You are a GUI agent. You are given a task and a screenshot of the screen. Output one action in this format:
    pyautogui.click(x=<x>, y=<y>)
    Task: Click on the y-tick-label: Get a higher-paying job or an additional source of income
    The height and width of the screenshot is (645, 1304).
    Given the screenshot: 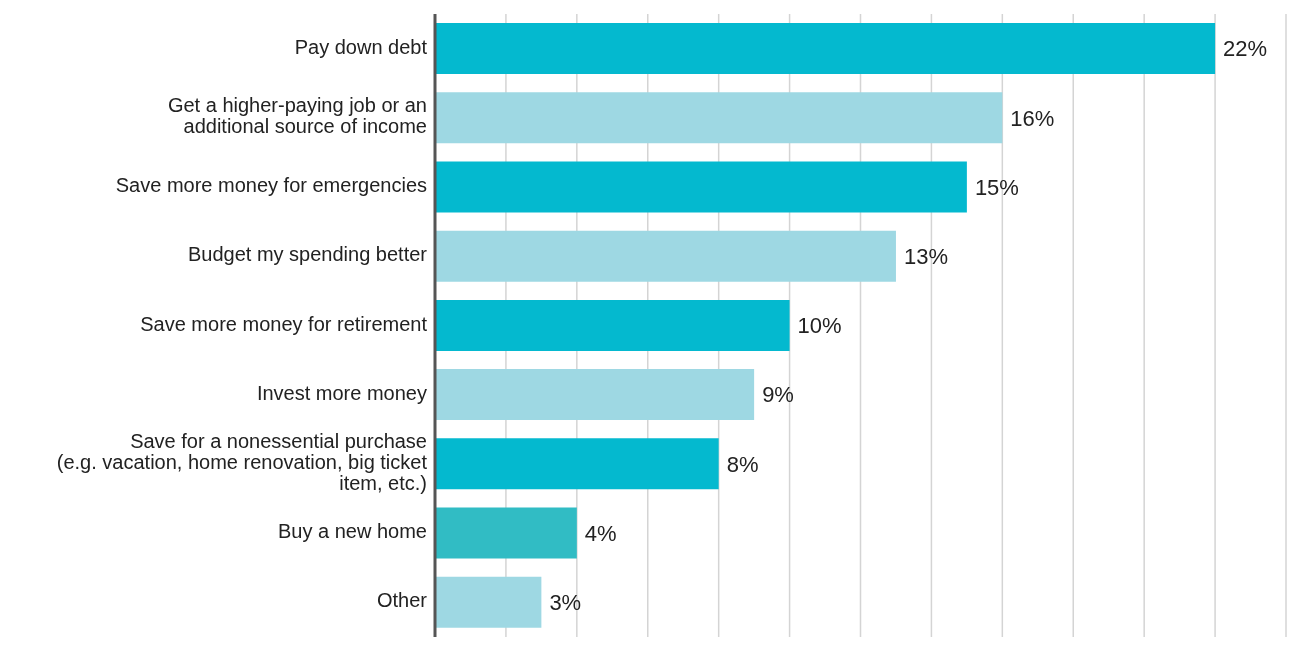 What is the action you would take?
    pyautogui.click(x=297, y=116)
    